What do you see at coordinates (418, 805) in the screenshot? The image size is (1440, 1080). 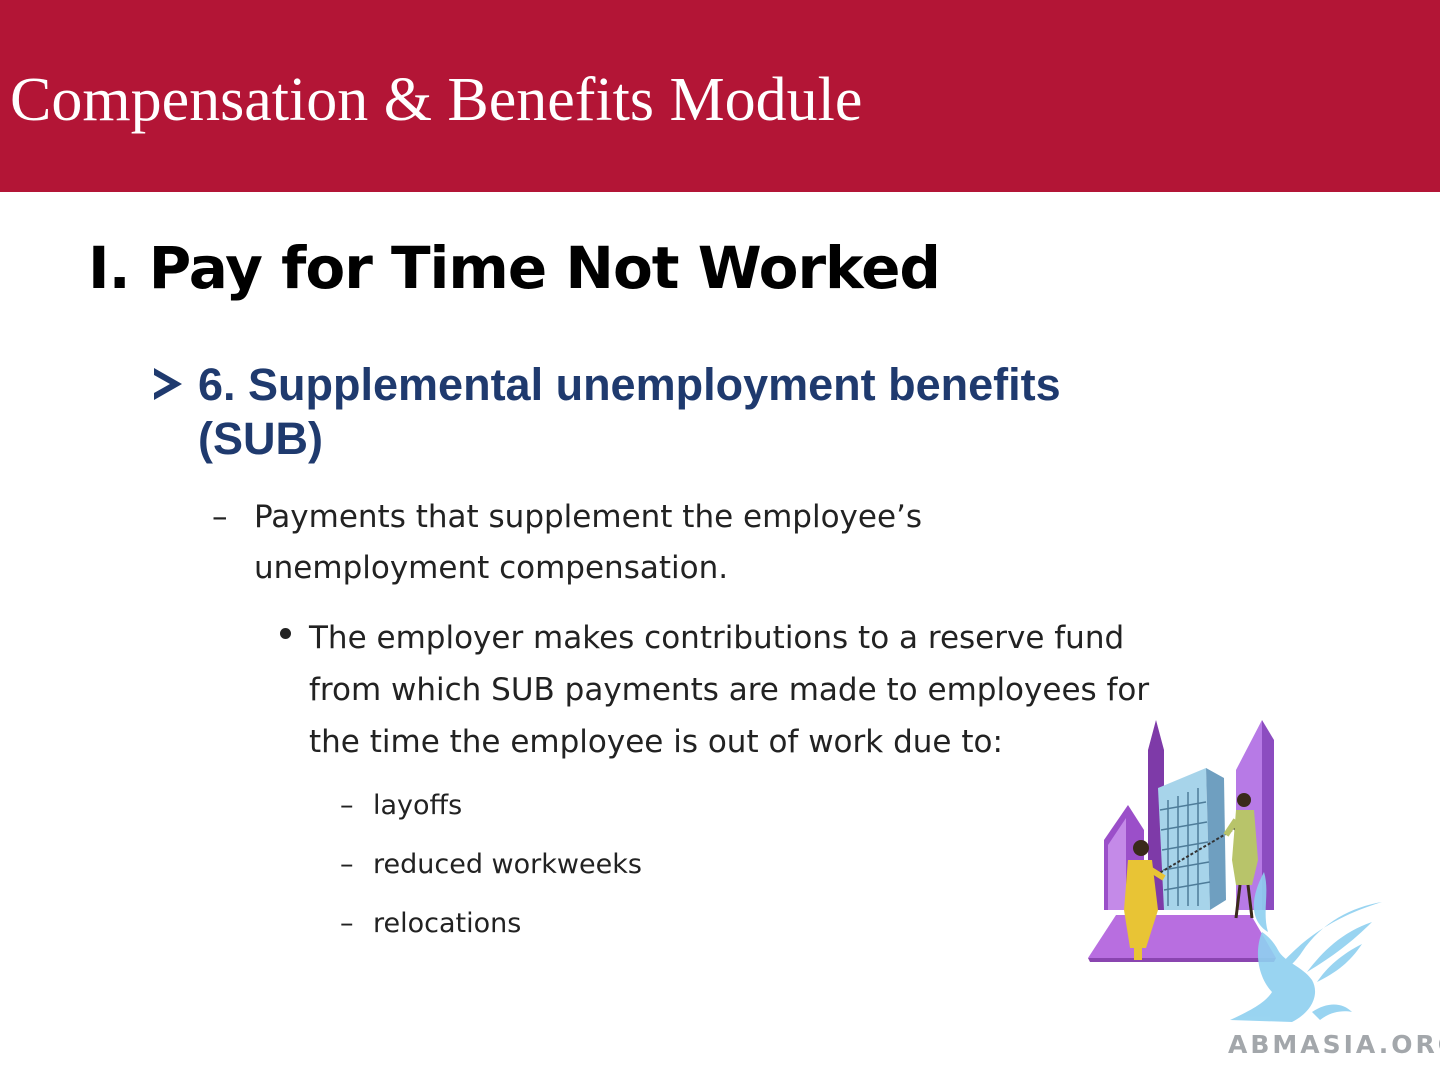 I see `reason-item: layoffs` at bounding box center [418, 805].